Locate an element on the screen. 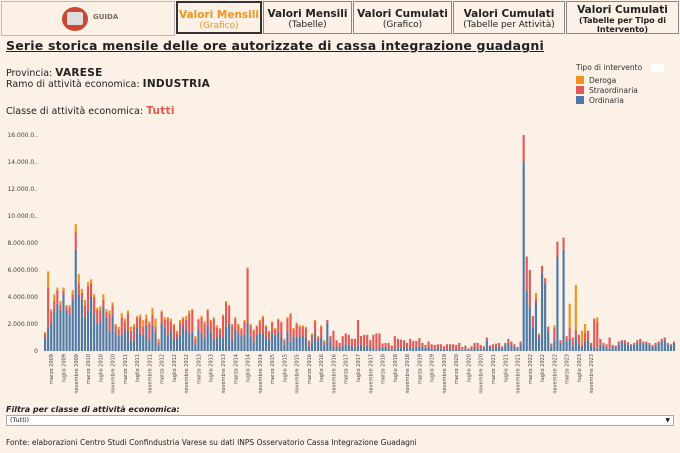  tab-valori-mensili-grafico: Valori Mensili (Grafico) is located at coordinates (219, 17).